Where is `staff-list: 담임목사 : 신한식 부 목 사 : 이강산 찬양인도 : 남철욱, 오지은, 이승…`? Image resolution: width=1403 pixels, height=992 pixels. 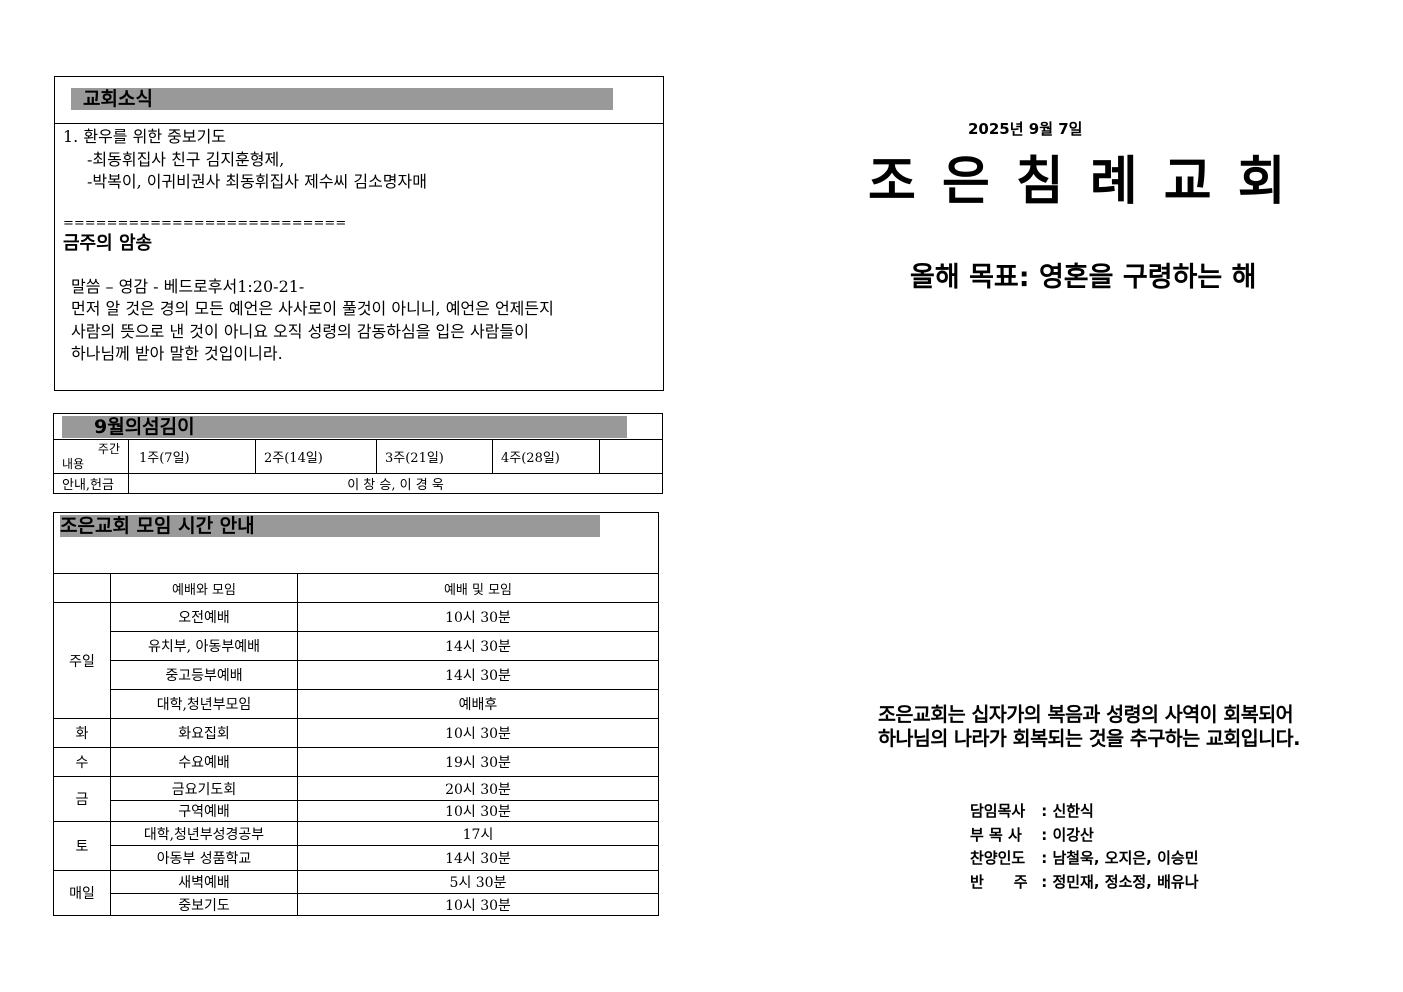 staff-list: 담임목사 : 신한식 부 목 사 : 이강산 찬양인도 : 남철욱, 오지은, 이승… is located at coordinates (1084, 847).